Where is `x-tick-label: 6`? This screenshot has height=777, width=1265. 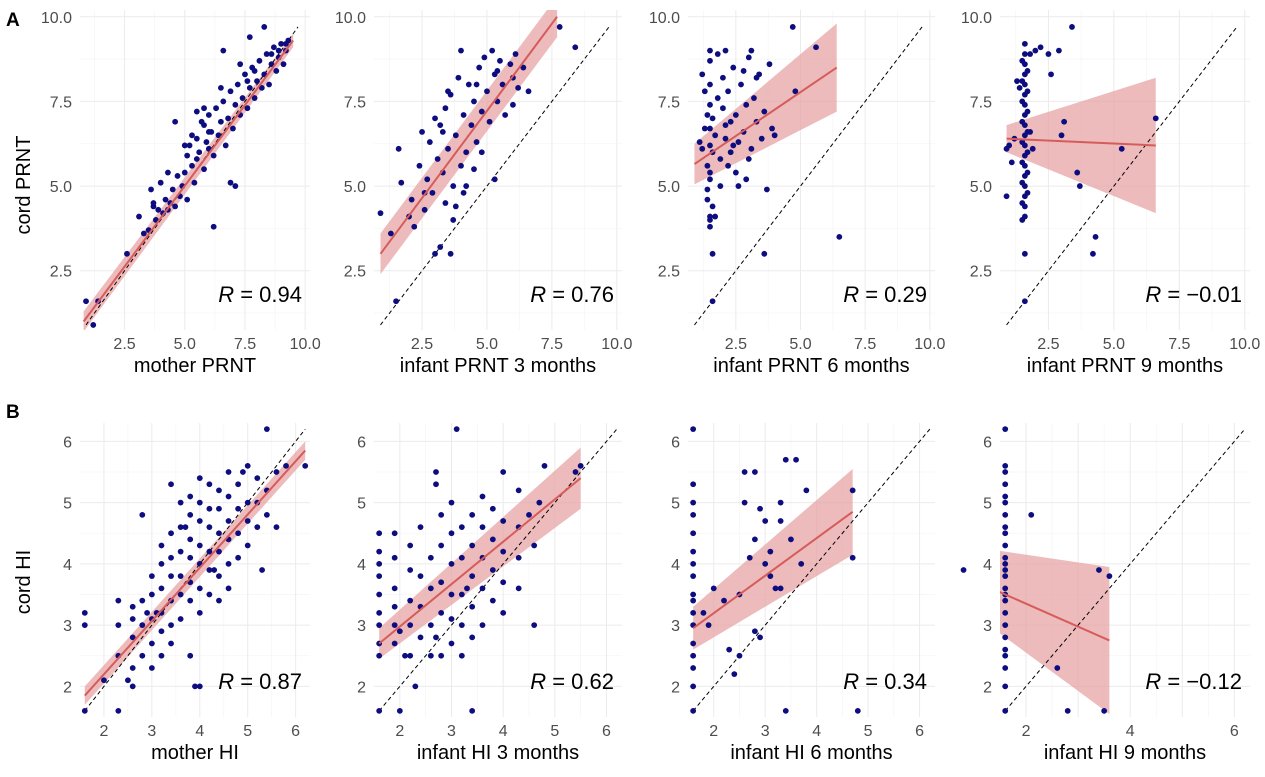 x-tick-label: 6 is located at coordinates (606, 731).